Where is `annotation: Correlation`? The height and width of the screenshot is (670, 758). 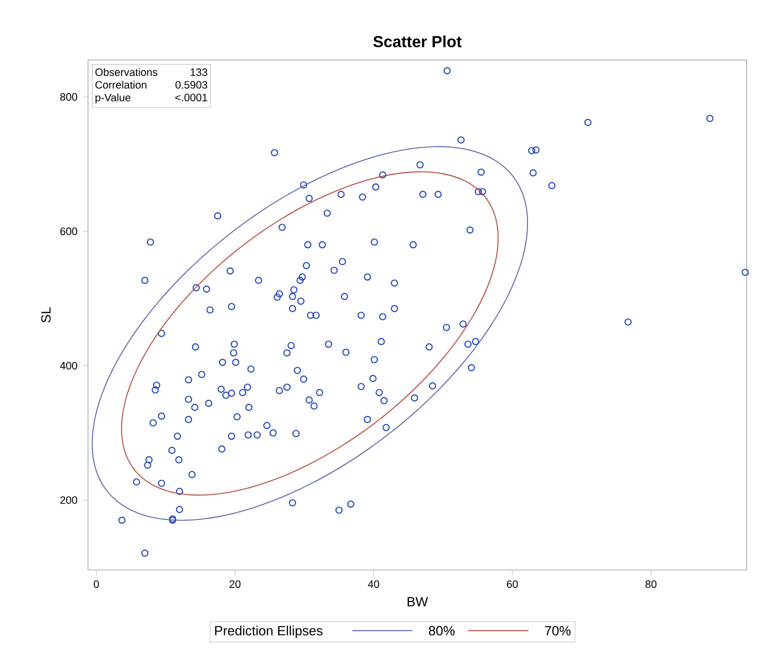 annotation: Correlation is located at coordinates (120, 84).